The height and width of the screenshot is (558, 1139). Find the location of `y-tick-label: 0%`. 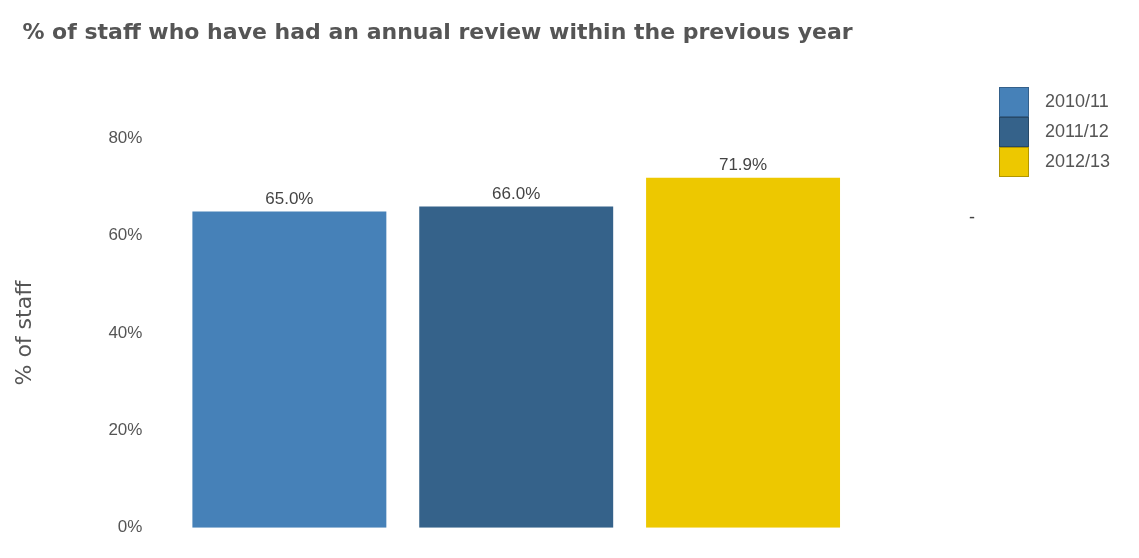

y-tick-label: 0% is located at coordinates (130, 527).